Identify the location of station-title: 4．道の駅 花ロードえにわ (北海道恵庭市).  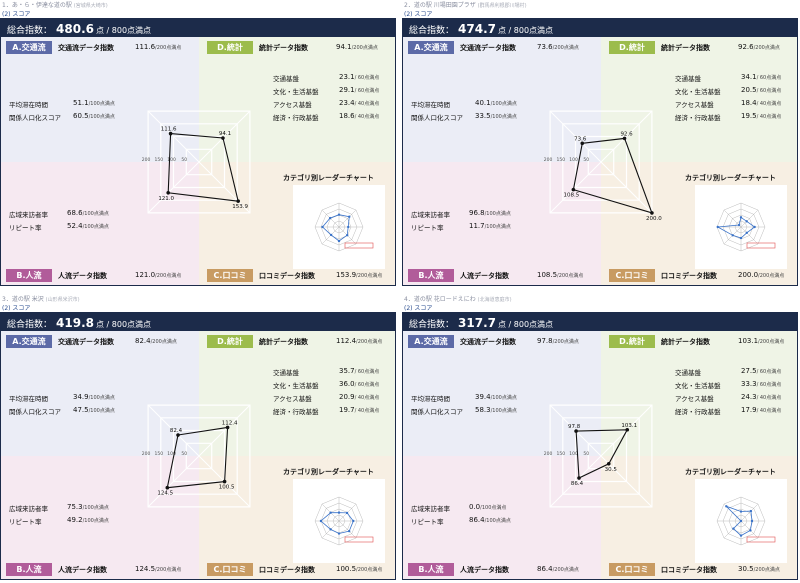
(458, 298).